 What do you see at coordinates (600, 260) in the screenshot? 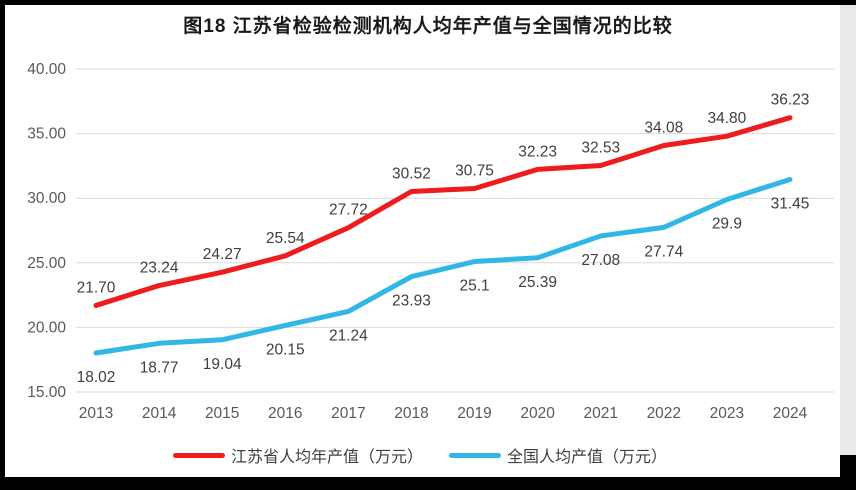
I see `data-label-series-1: 27.08` at bounding box center [600, 260].